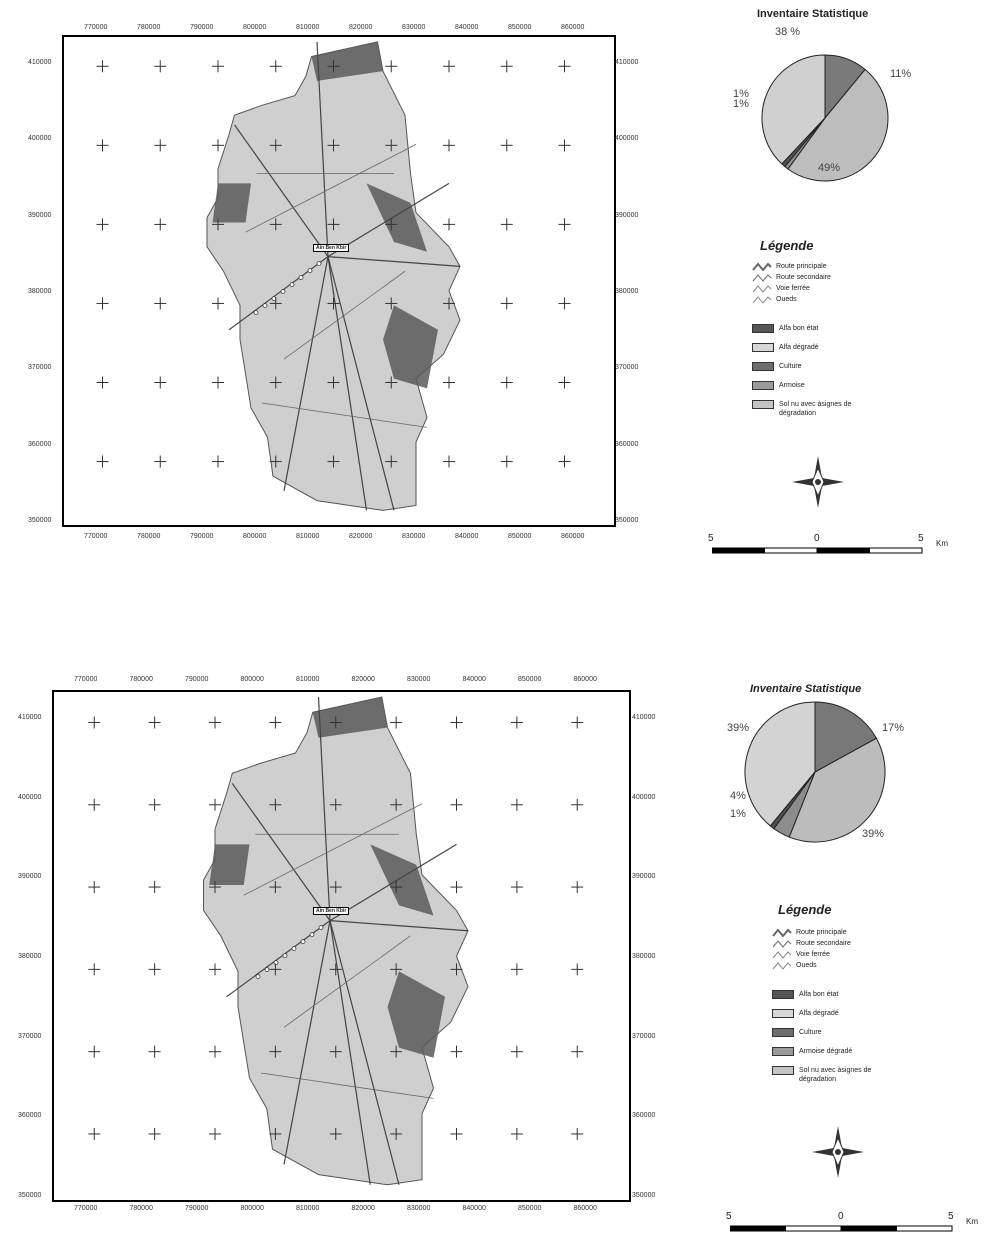 This screenshot has width=986, height=1248. I want to click on x-tick-top-label: 810000, so click(308, 27).